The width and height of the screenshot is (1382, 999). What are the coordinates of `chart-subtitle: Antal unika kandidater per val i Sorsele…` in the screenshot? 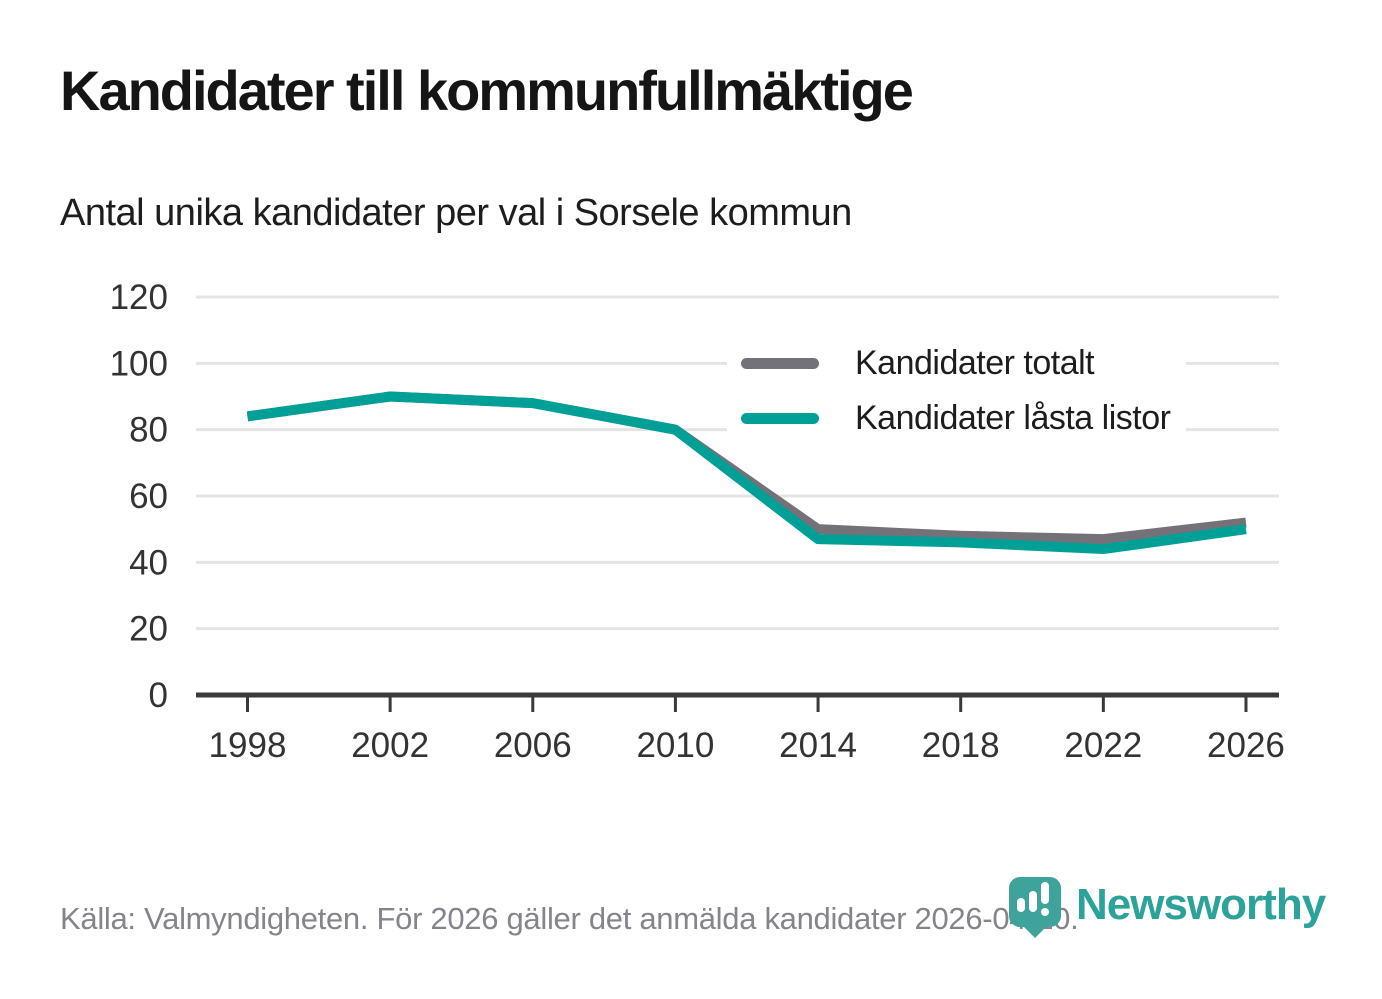 It's located at (456, 213).